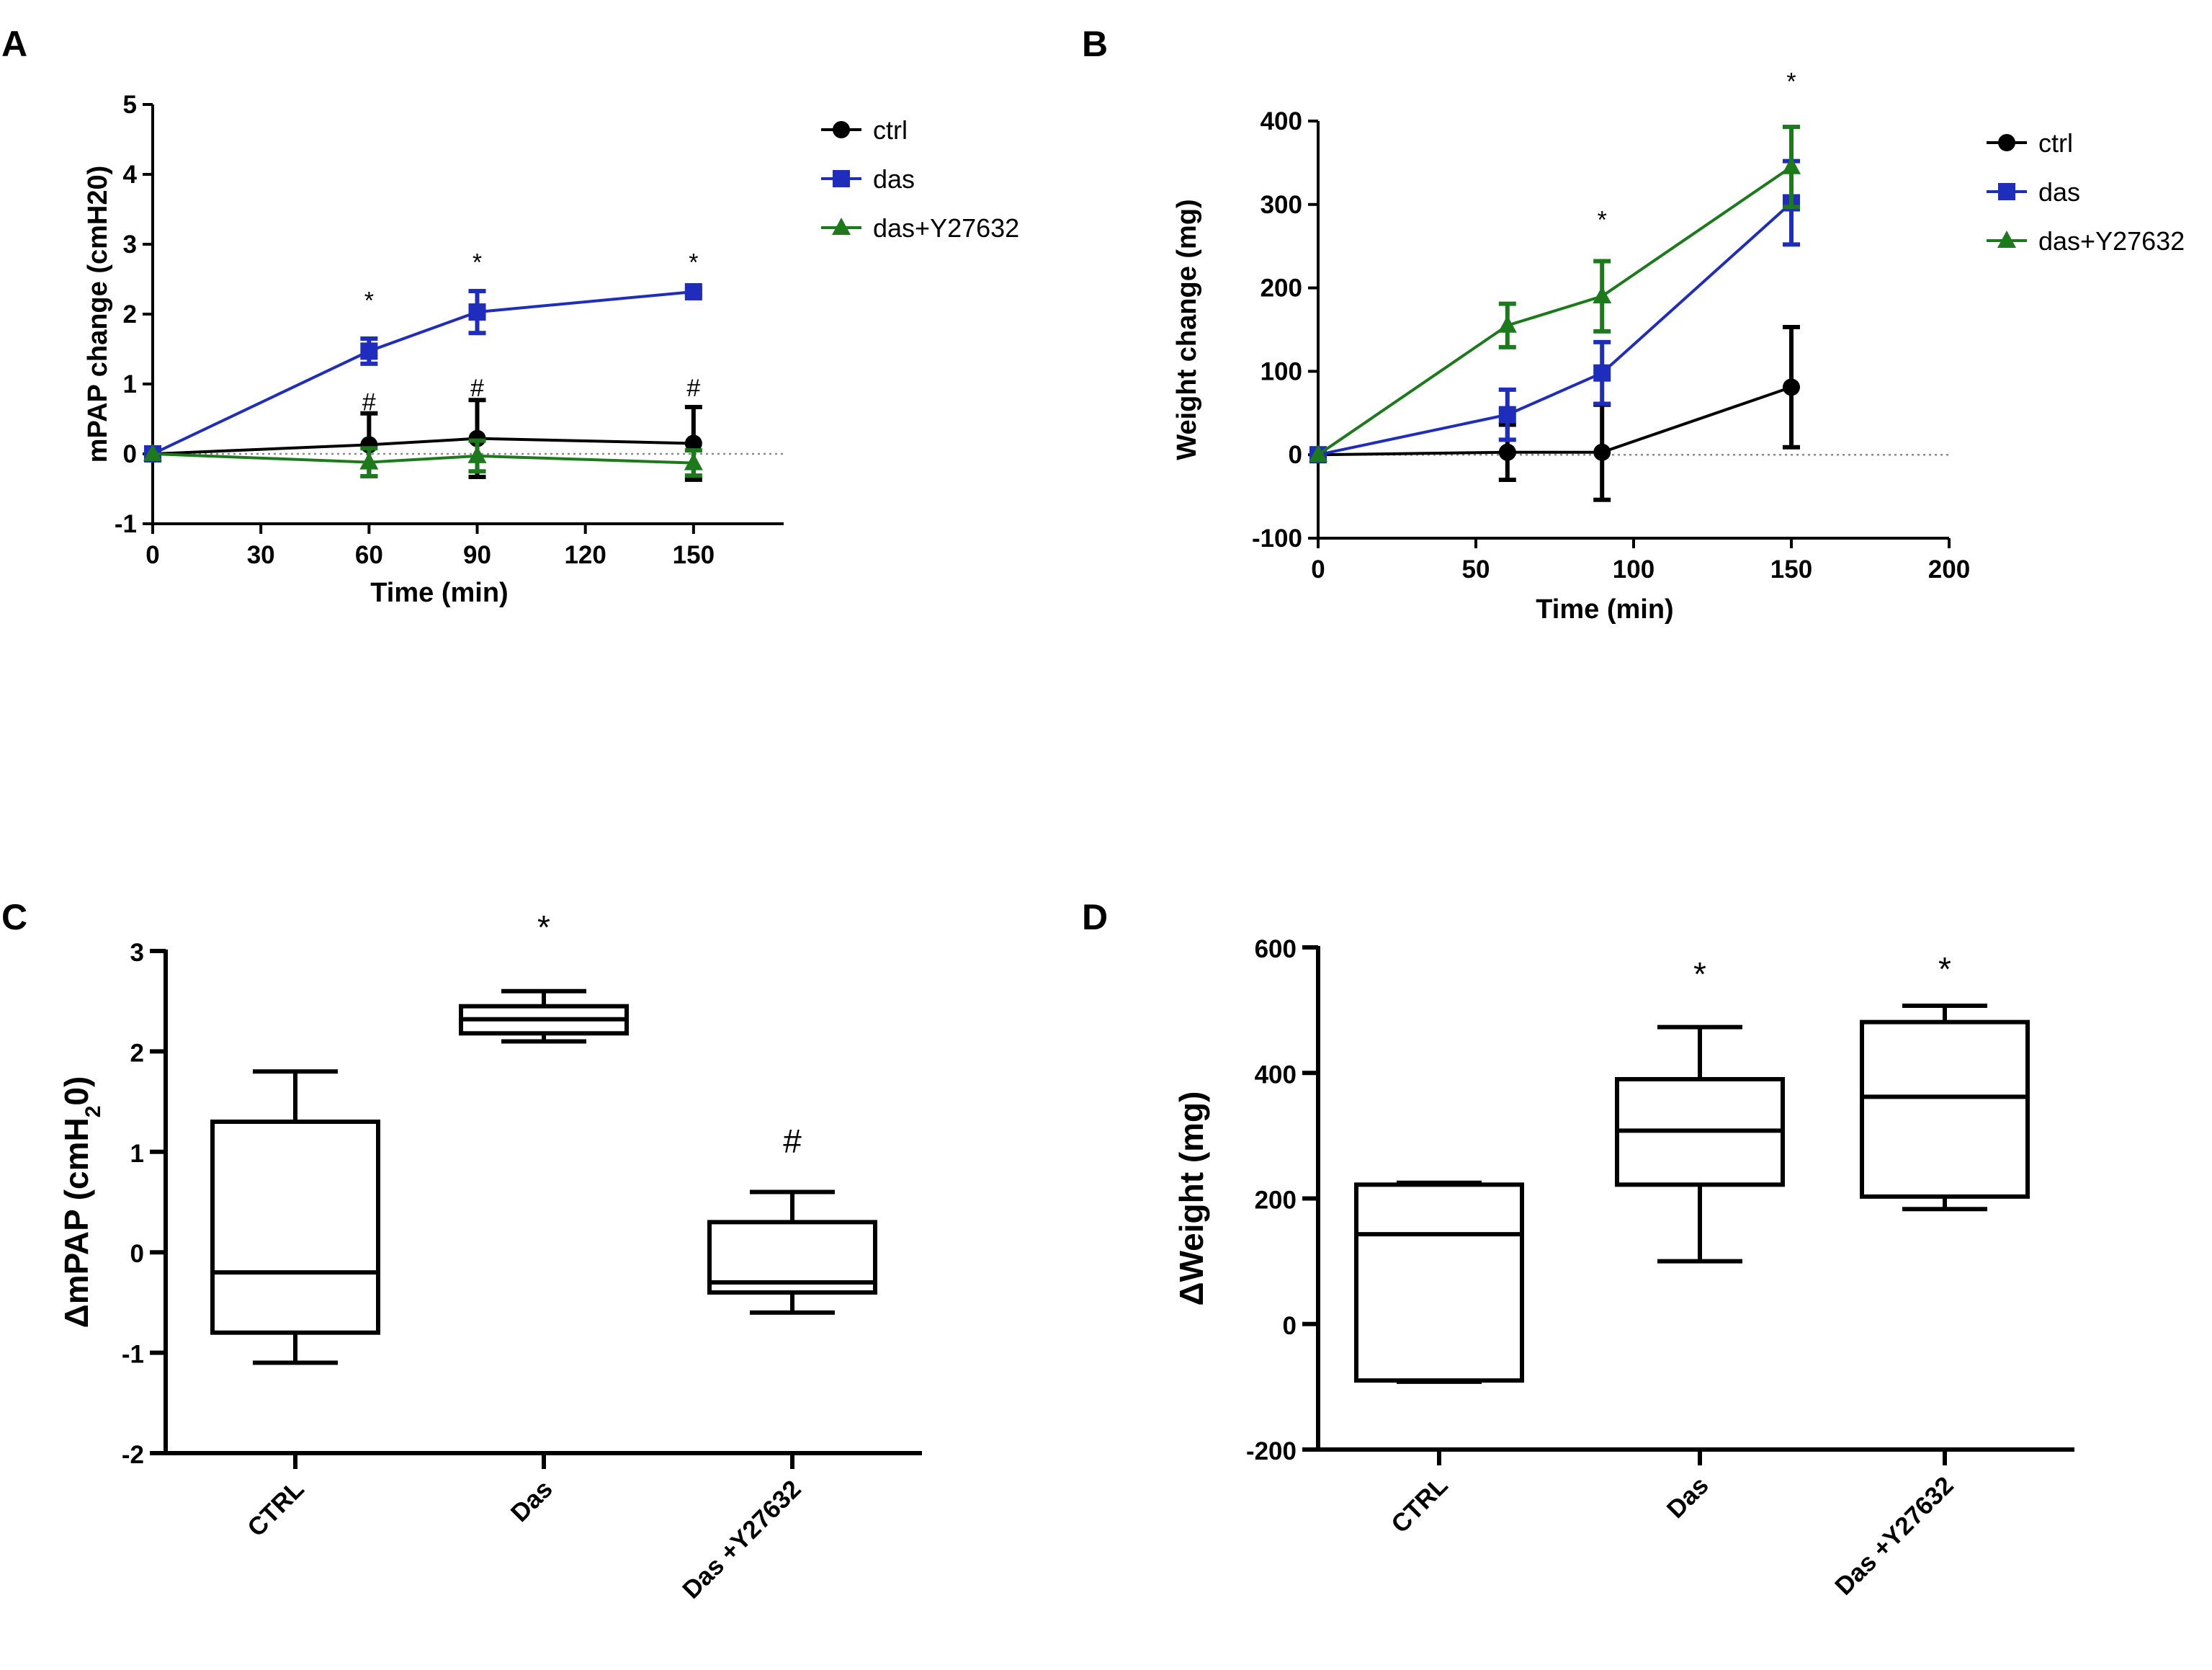  I want to click on y-tick-label: 300, so click(1281, 205).